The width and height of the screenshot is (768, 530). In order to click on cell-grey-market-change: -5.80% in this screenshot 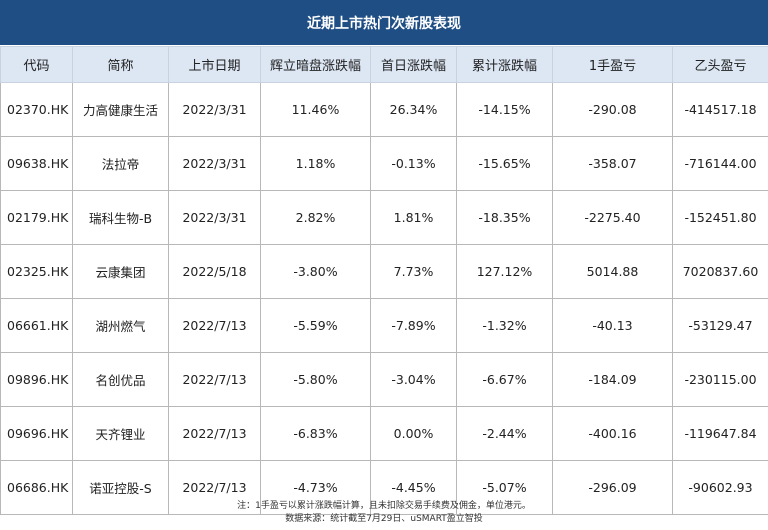, I will do `click(315, 379)`.